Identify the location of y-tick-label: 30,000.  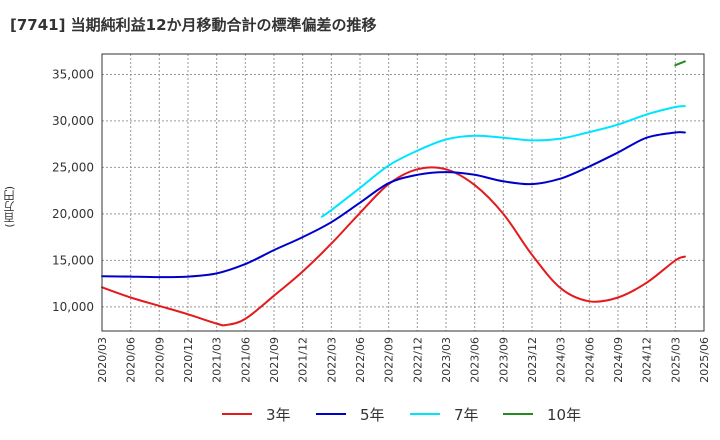
(73, 121).